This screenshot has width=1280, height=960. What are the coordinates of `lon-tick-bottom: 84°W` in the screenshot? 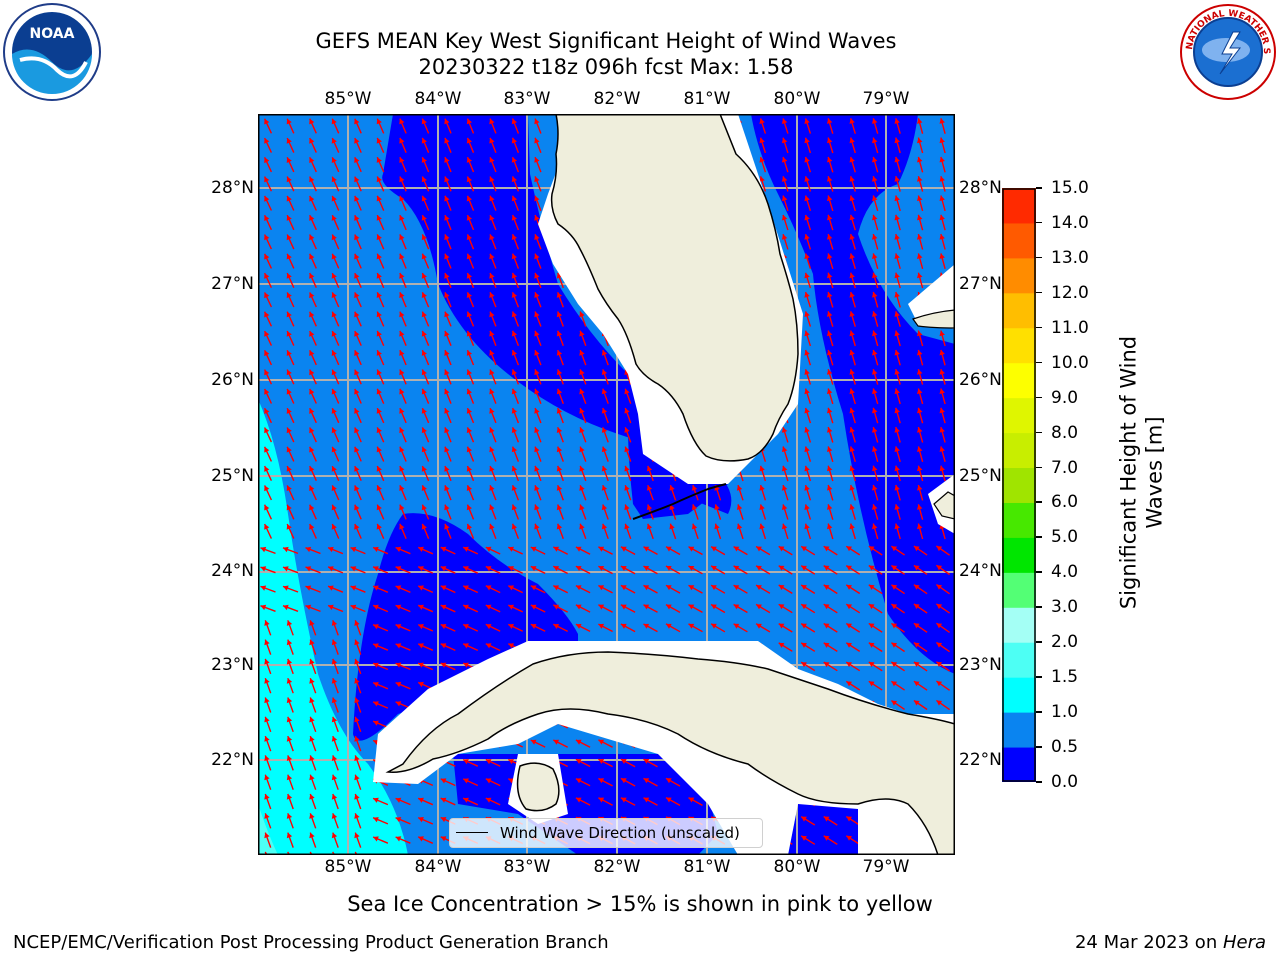 It's located at (438, 867).